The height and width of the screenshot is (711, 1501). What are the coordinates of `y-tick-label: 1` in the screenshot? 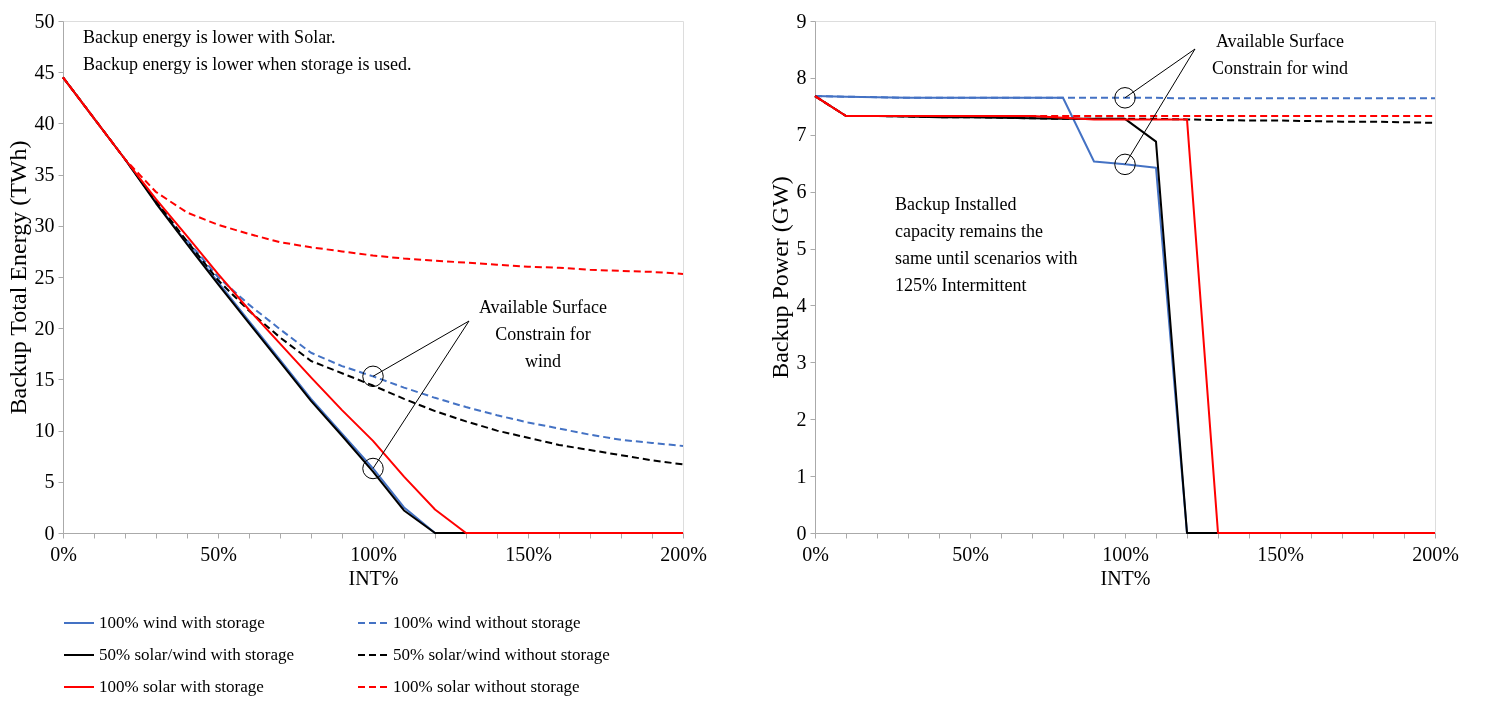 It's located at (801, 475).